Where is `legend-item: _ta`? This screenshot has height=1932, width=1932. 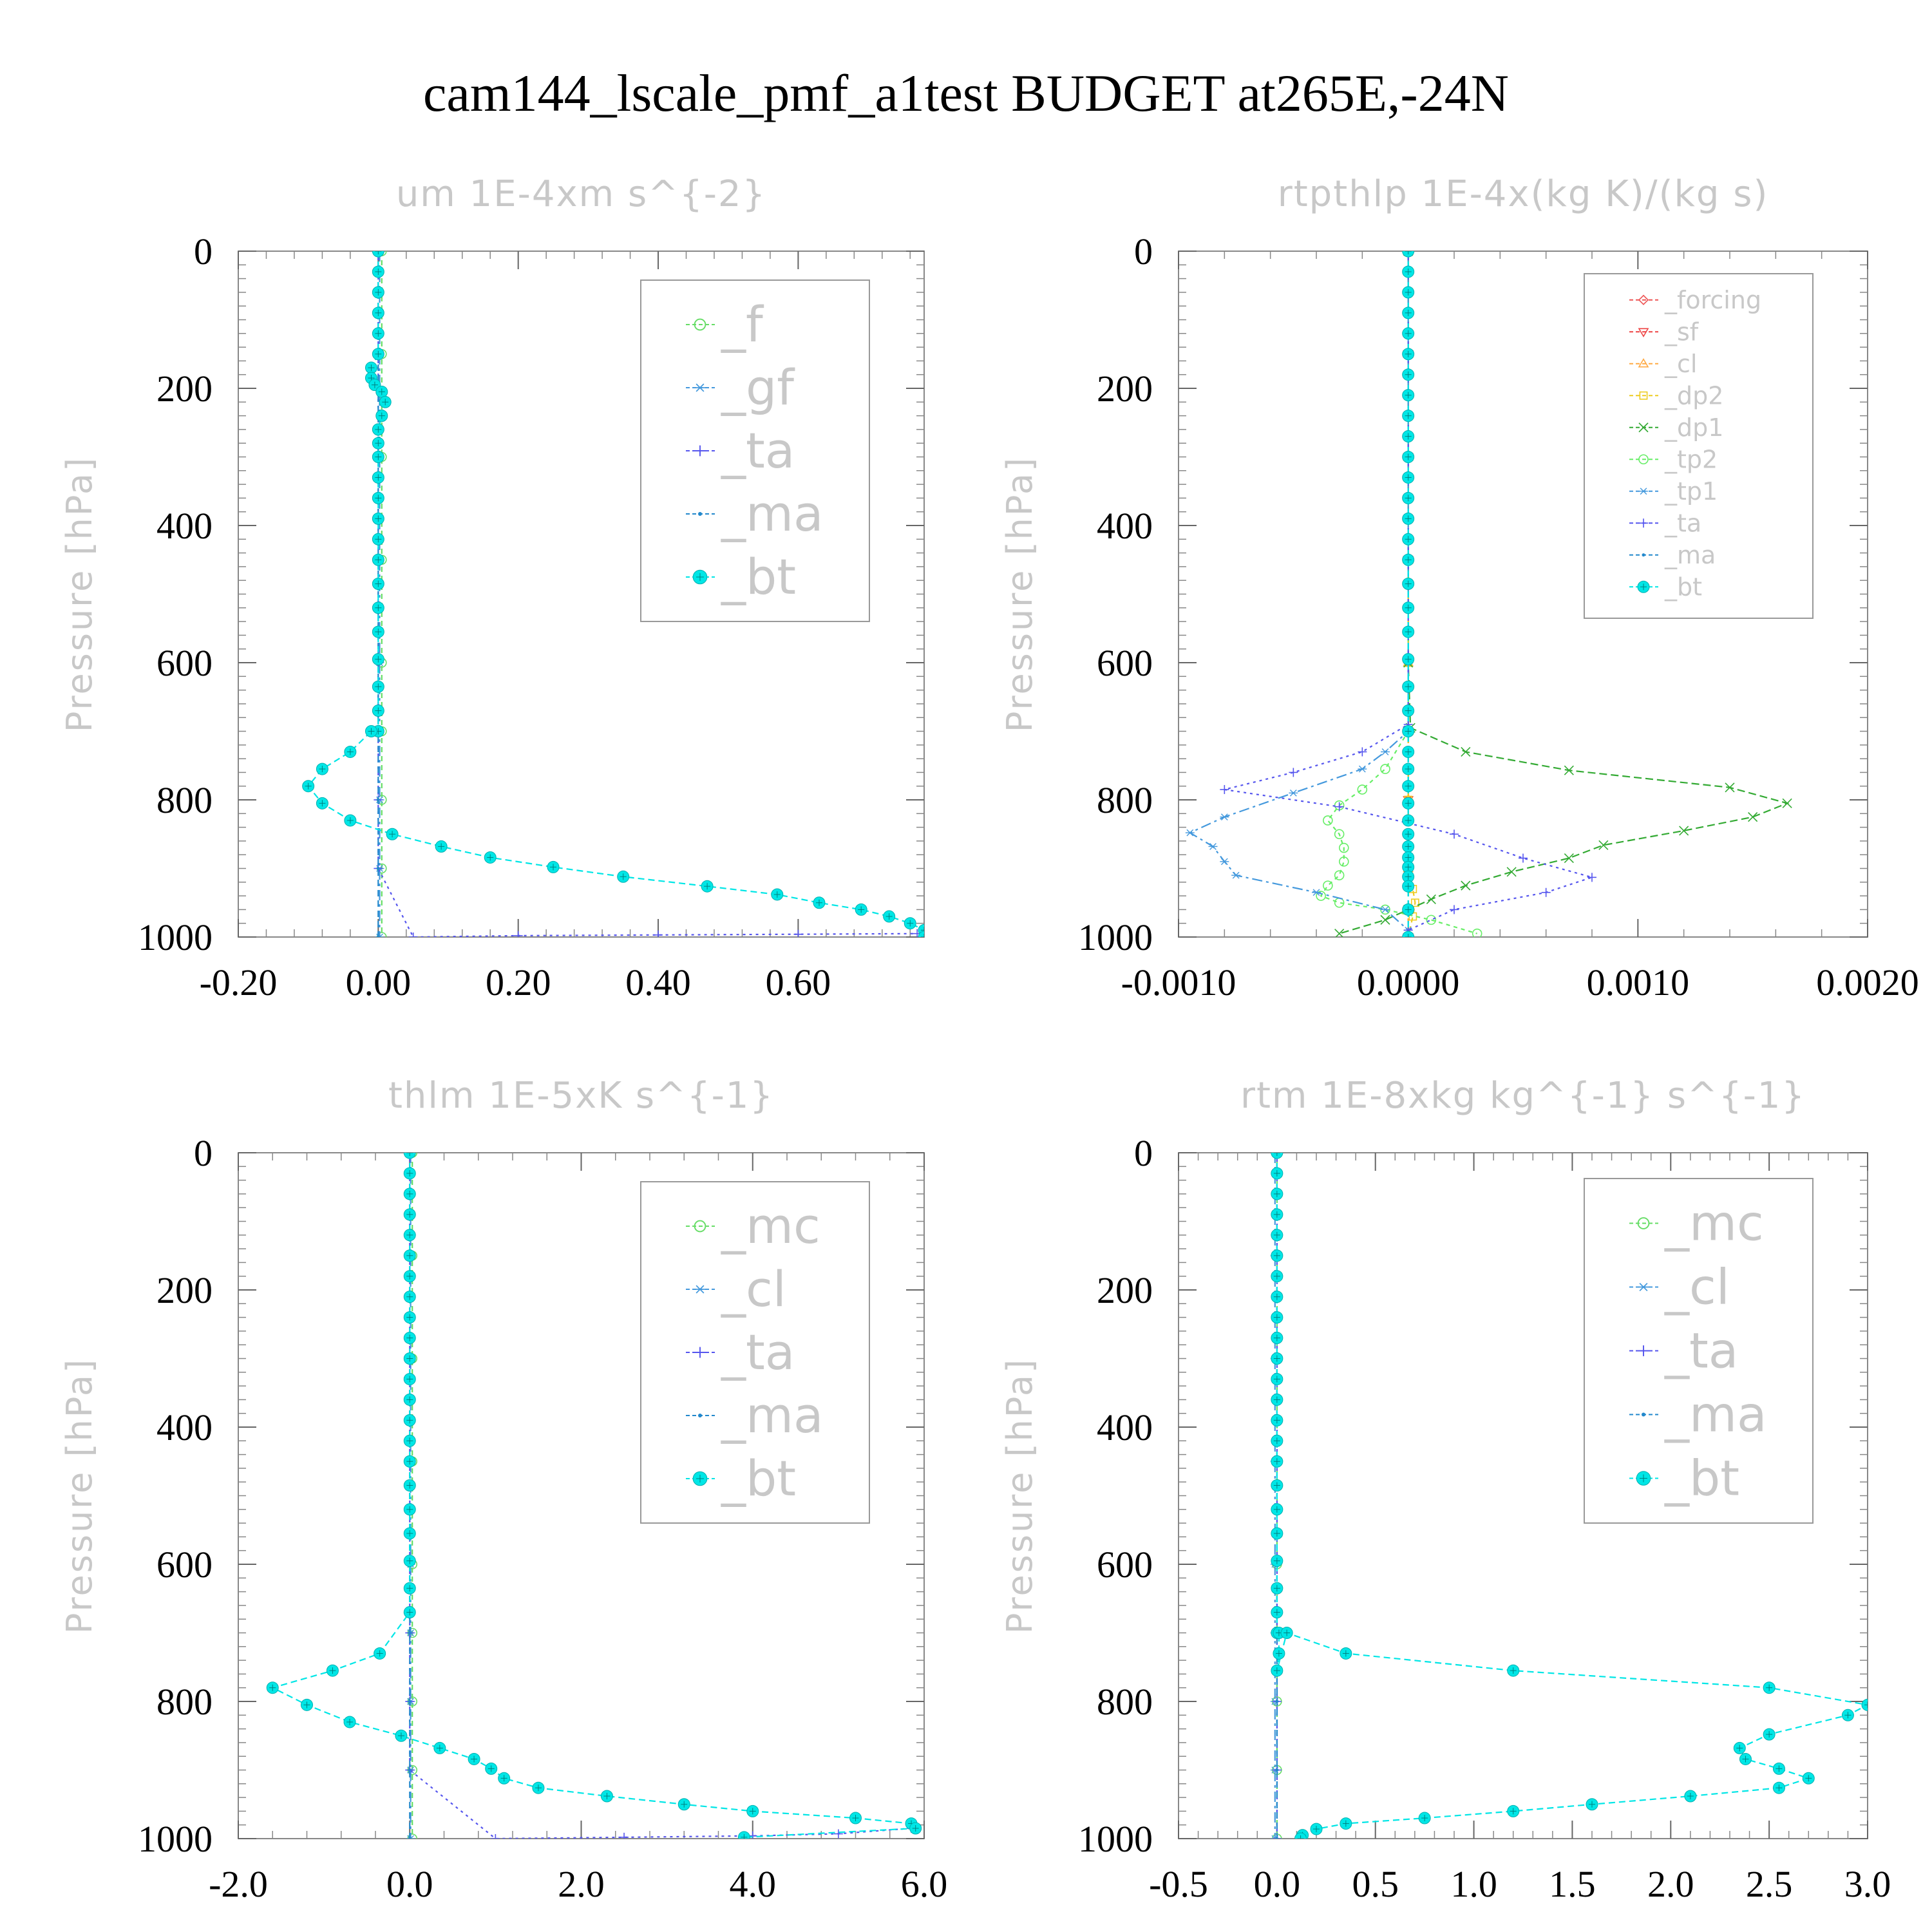
legend-item: _ta is located at coordinates (741, 450).